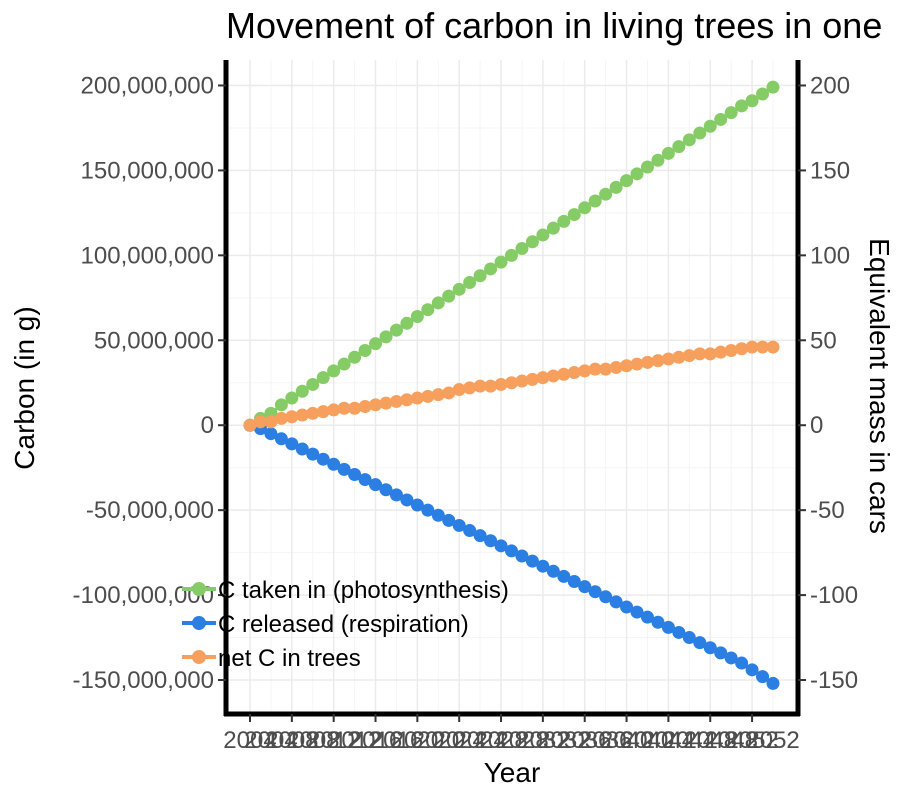 The height and width of the screenshot is (800, 912). I want to click on data-point-s2-2014, so click(355, 474).